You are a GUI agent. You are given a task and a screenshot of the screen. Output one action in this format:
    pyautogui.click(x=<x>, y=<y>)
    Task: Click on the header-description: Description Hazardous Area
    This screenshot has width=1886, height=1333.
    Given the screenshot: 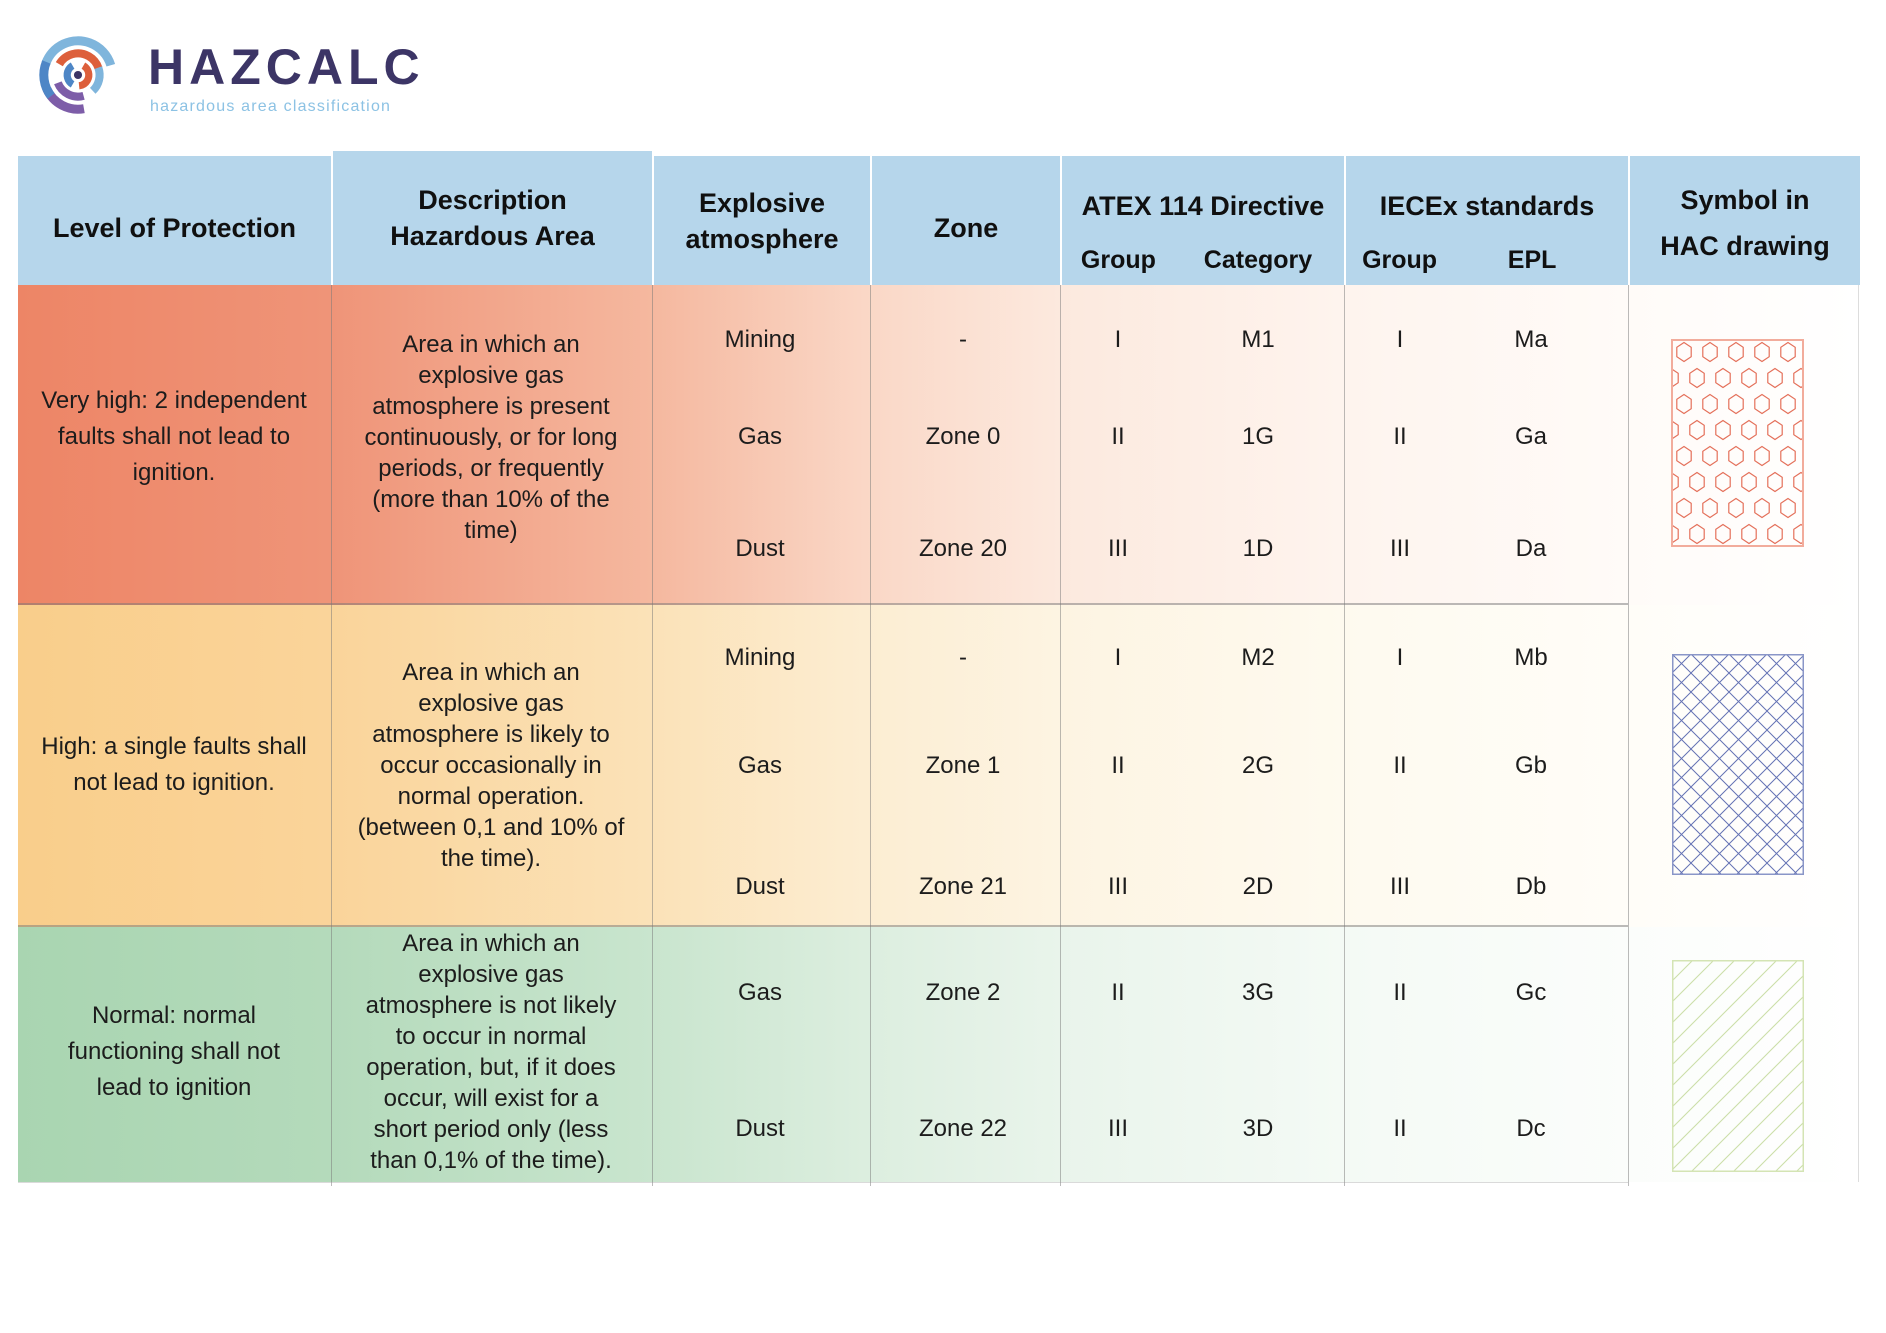 What is the action you would take?
    pyautogui.click(x=492, y=218)
    